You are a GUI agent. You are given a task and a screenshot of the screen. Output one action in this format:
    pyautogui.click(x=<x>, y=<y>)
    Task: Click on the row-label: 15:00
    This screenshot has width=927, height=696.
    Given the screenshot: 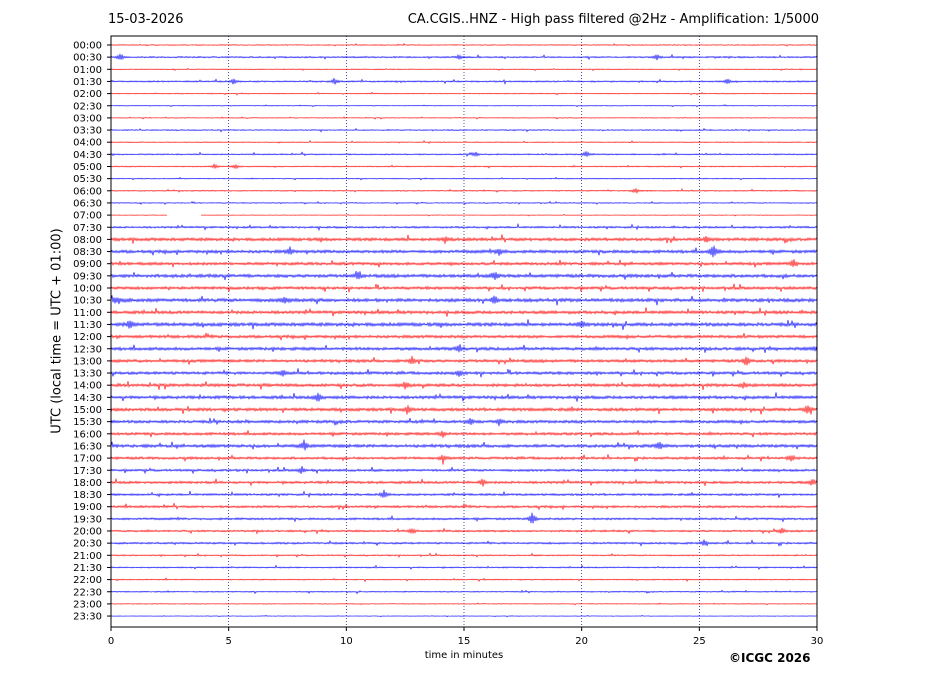 What is the action you would take?
    pyautogui.click(x=87, y=410)
    